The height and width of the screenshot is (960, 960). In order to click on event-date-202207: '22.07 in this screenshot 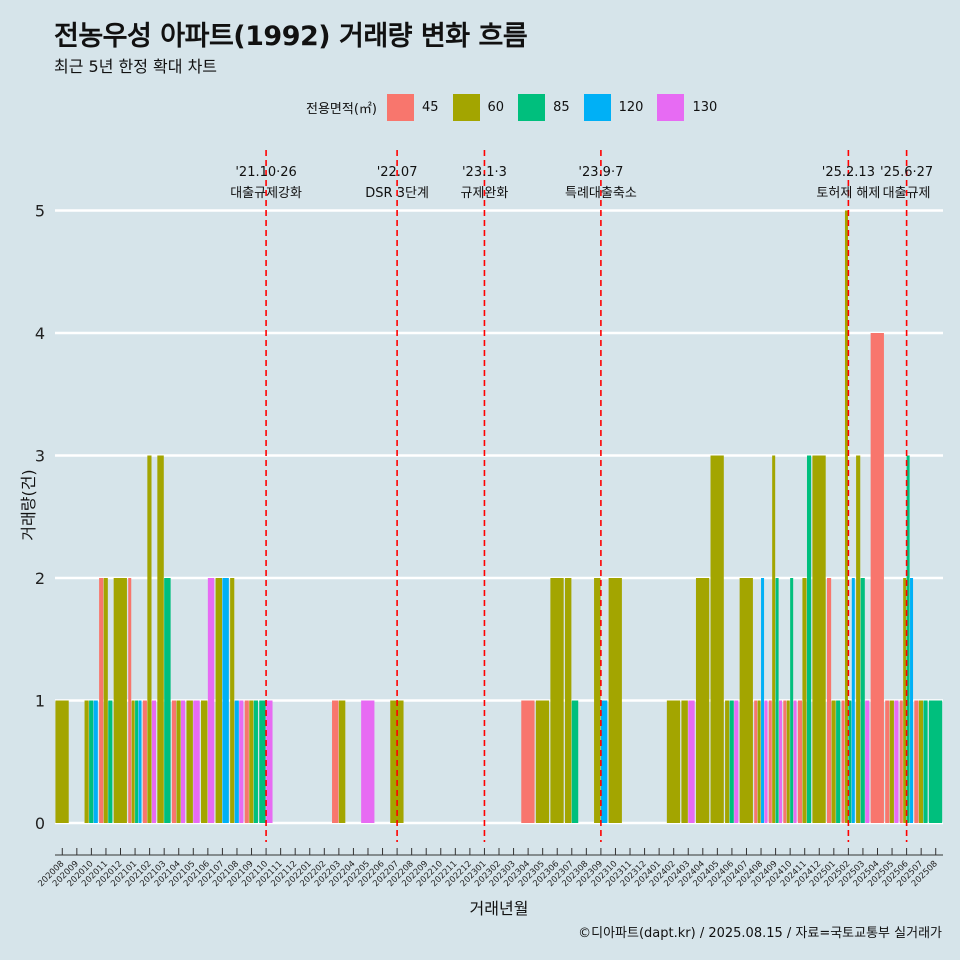, I will do `click(397, 172)`.